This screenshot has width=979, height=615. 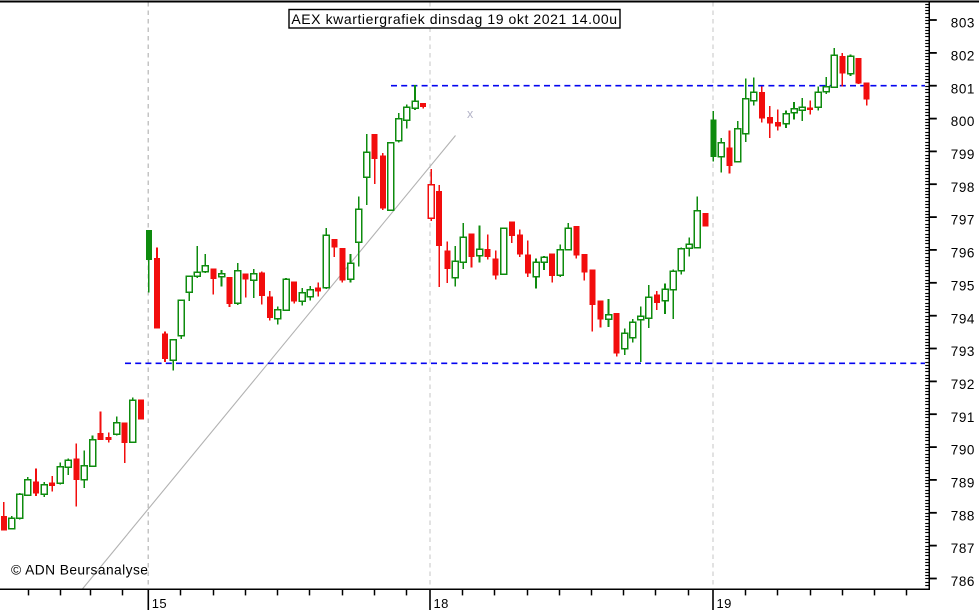 I want to click on svg-text: 795, so click(x=963, y=285).